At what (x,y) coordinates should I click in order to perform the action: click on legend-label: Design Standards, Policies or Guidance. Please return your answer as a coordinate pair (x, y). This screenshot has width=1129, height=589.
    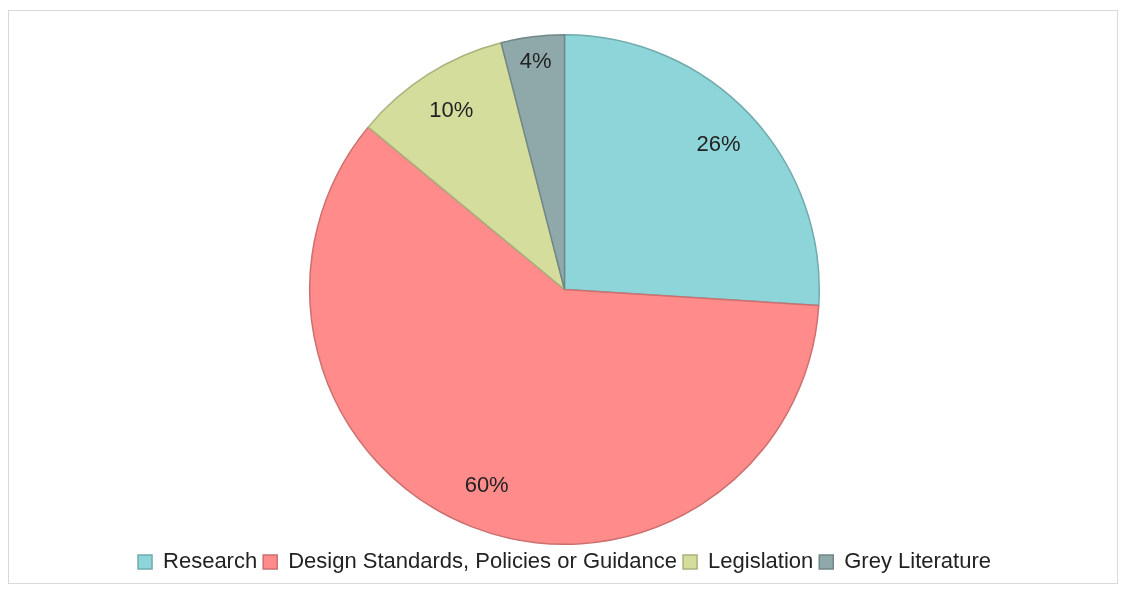
    Looking at the image, I should click on (483, 561).